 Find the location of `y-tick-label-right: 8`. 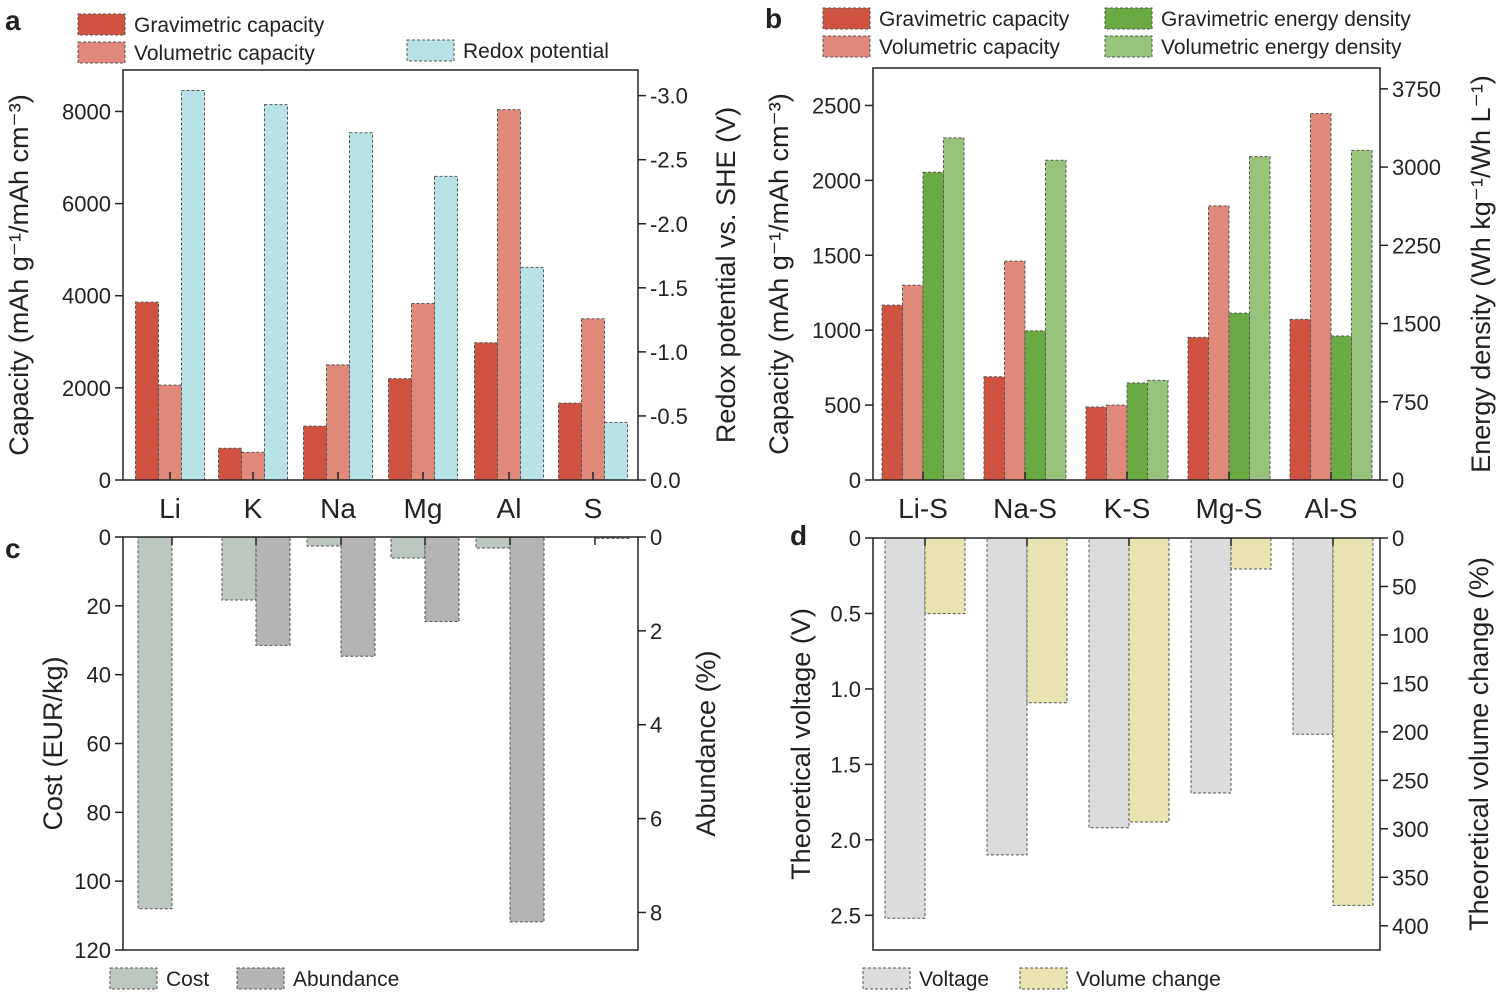

y-tick-label-right: 8 is located at coordinates (656, 912).